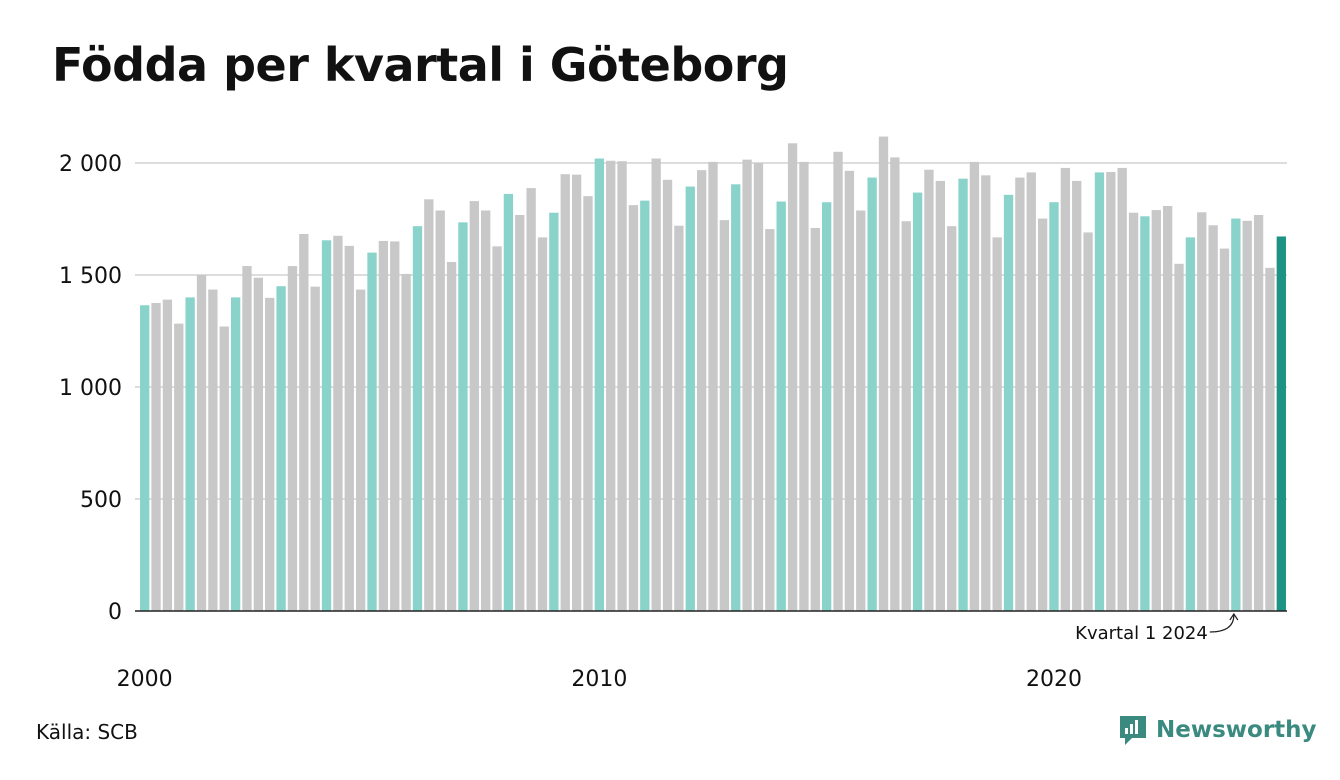 The image size is (1340, 780). I want to click on y-axis-ticks: 0 500 1 000 1 500 2 000, so click(90, 388).